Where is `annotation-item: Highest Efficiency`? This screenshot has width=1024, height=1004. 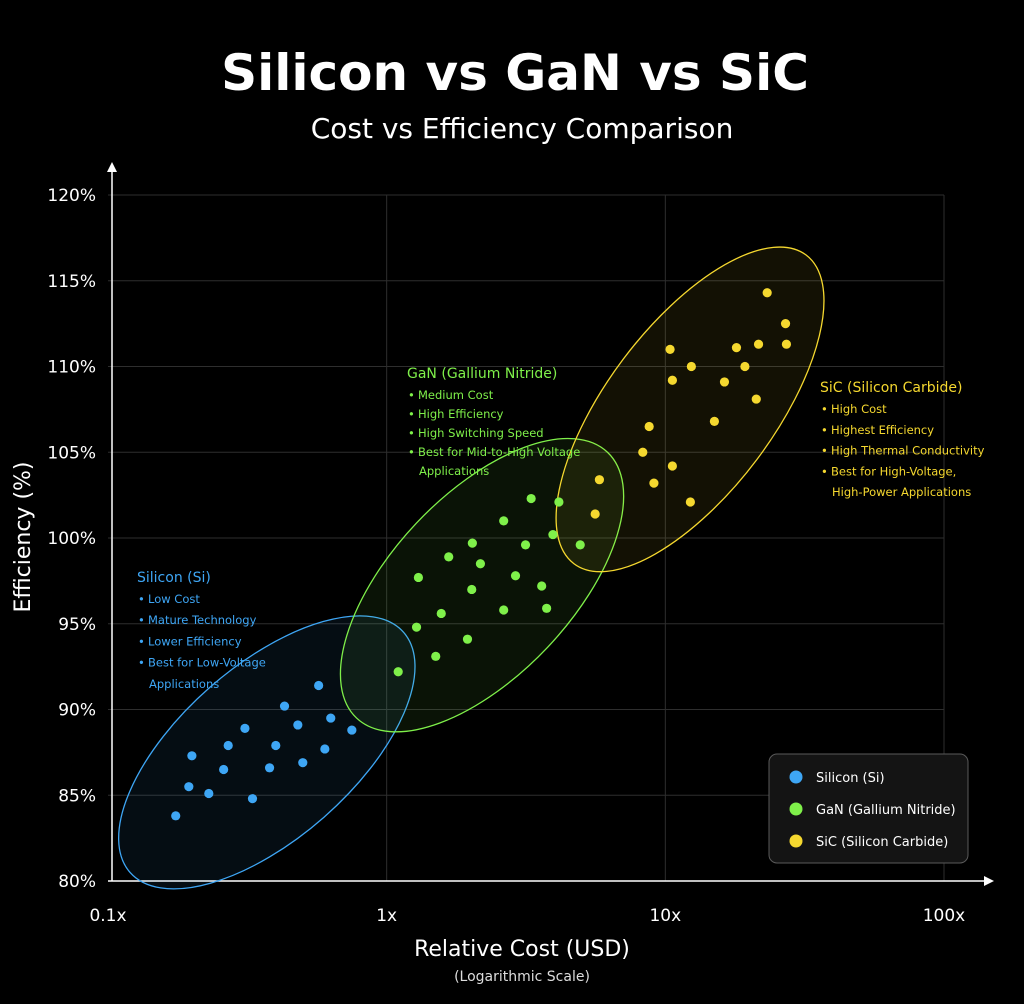
annotation-item: Highest Efficiency is located at coordinates (882, 430).